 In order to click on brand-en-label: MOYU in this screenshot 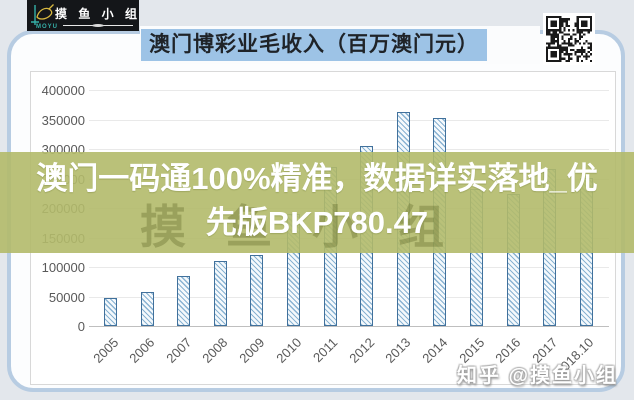, I will do `click(47, 26)`.